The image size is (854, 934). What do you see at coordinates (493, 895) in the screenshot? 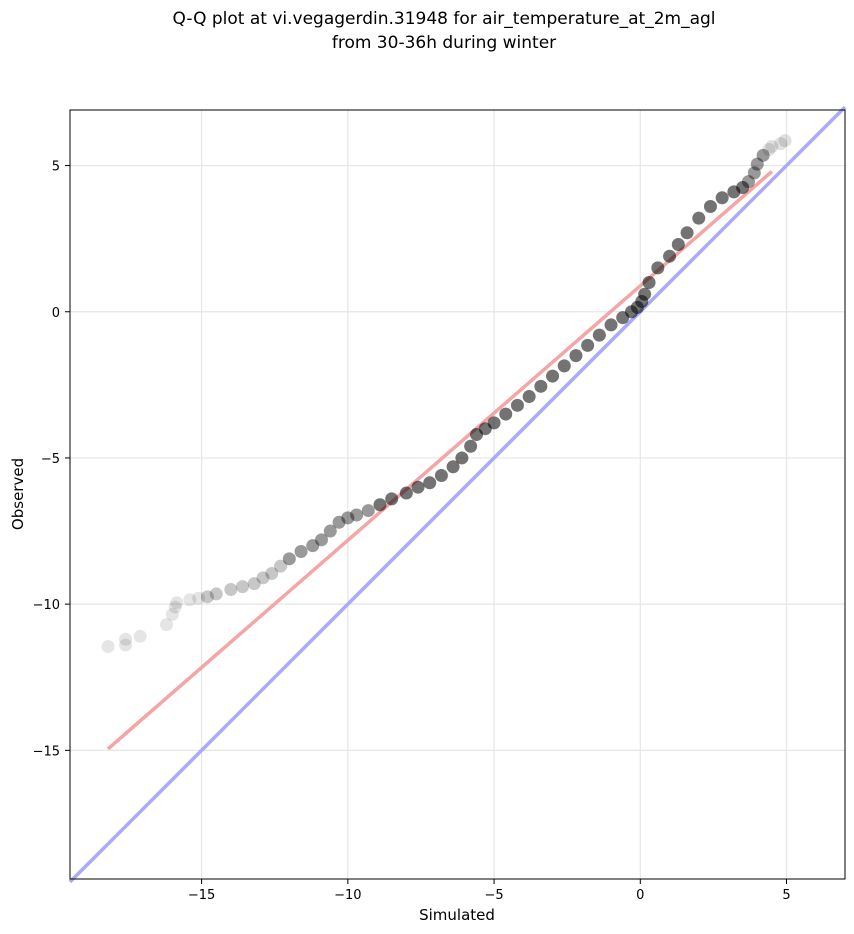
I see `x-tick-label-2: −5` at bounding box center [493, 895].